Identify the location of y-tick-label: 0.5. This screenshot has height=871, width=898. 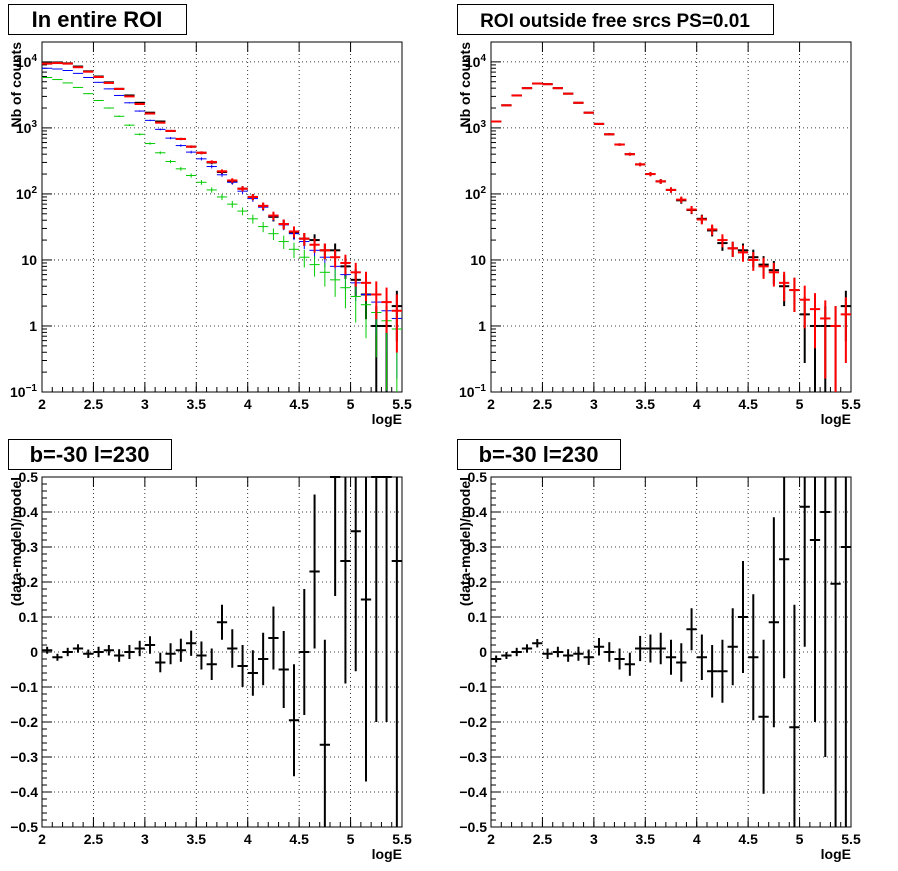
(478, 477).